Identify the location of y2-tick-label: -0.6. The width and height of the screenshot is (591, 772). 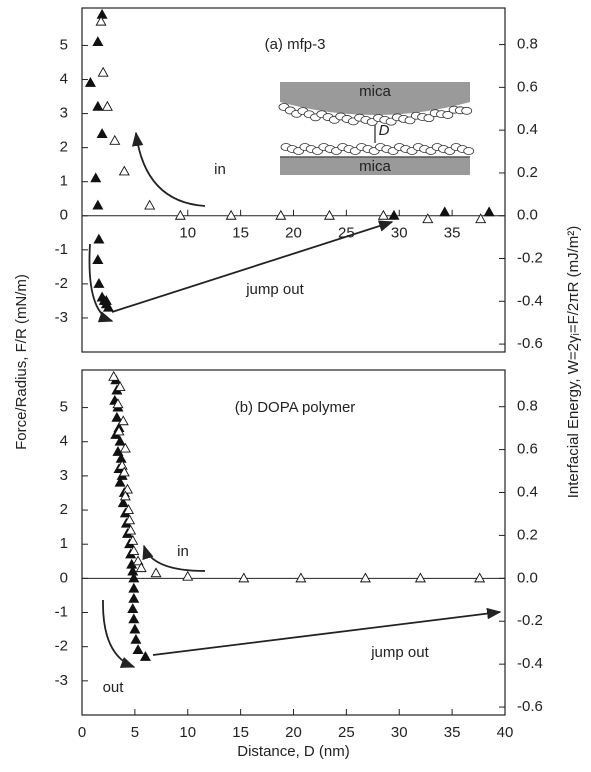
(530, 706).